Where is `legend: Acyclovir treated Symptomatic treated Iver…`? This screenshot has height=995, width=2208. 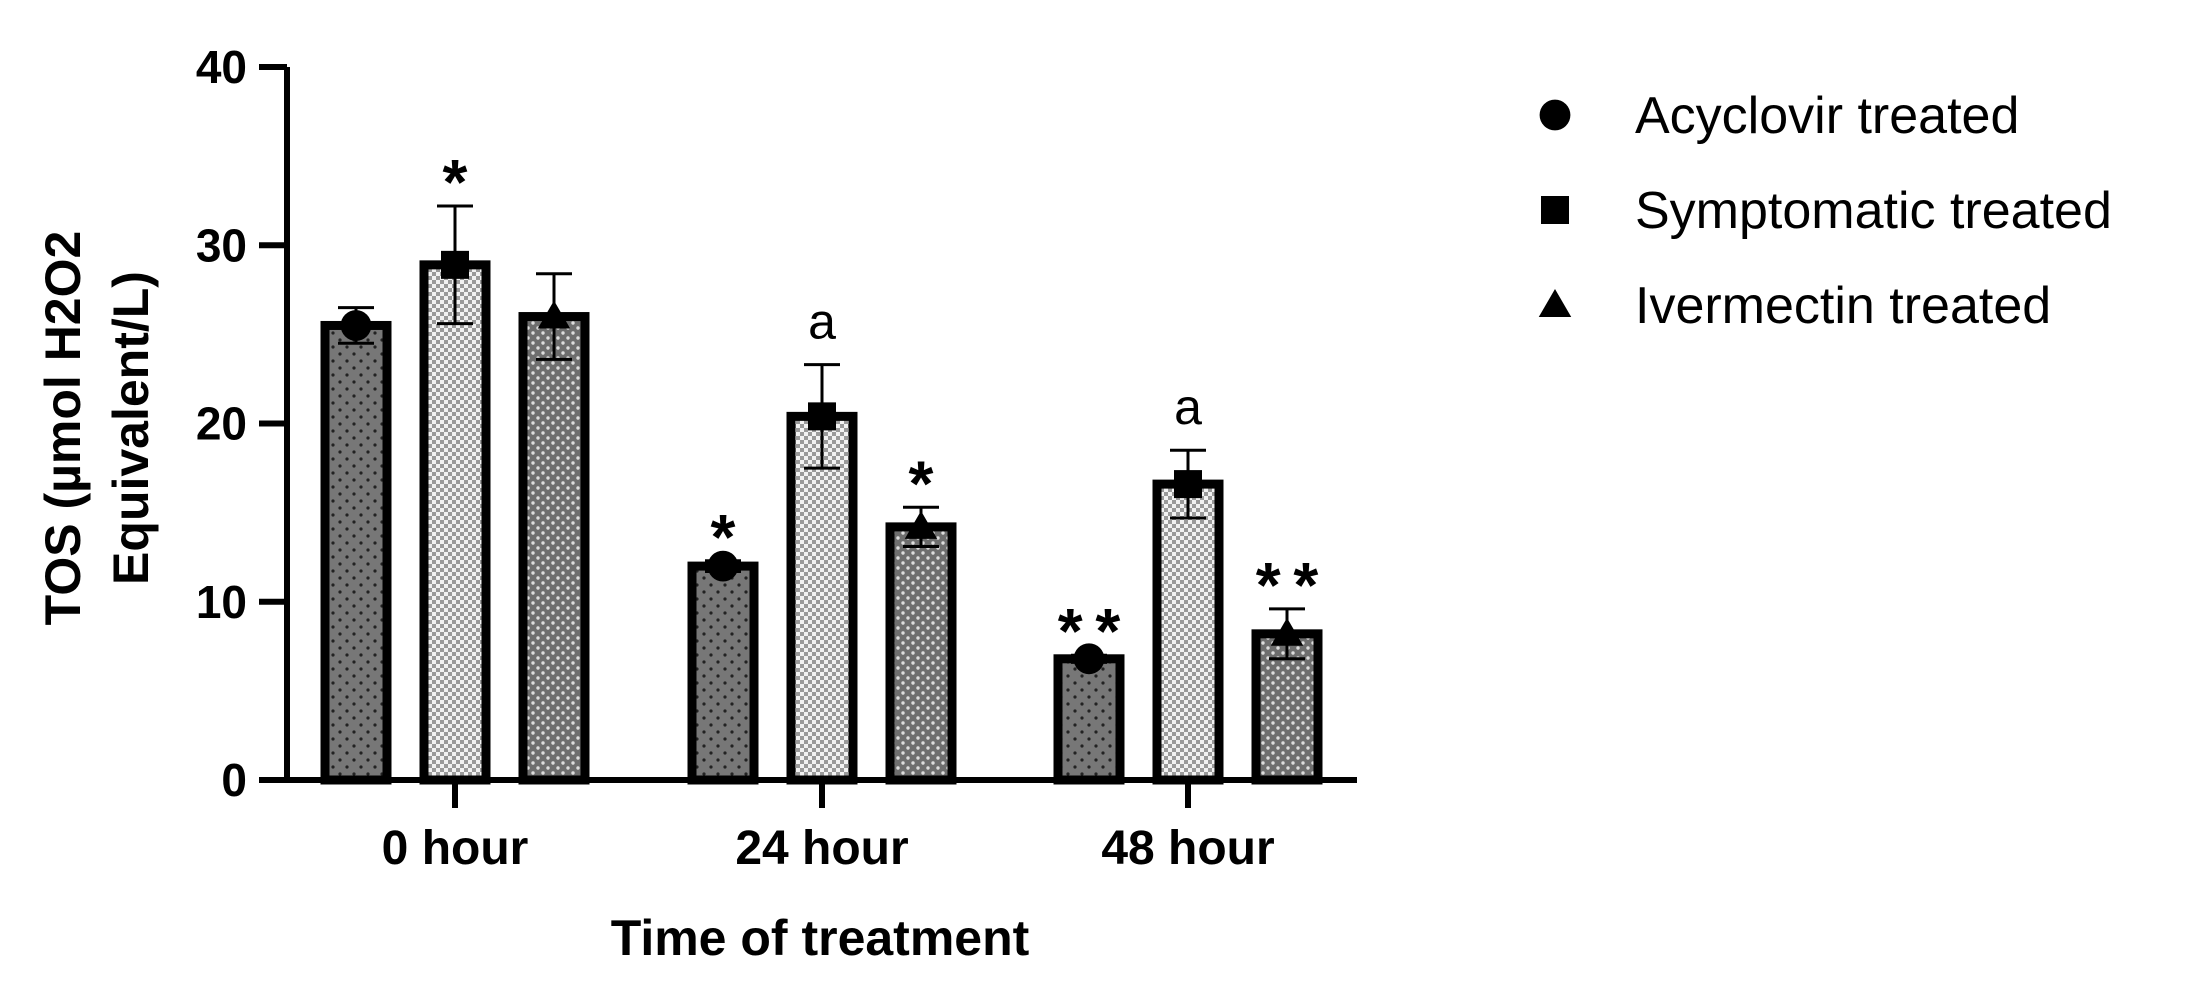
legend: Acyclovir treated Symptomatic treated Iver… is located at coordinates (1825, 211).